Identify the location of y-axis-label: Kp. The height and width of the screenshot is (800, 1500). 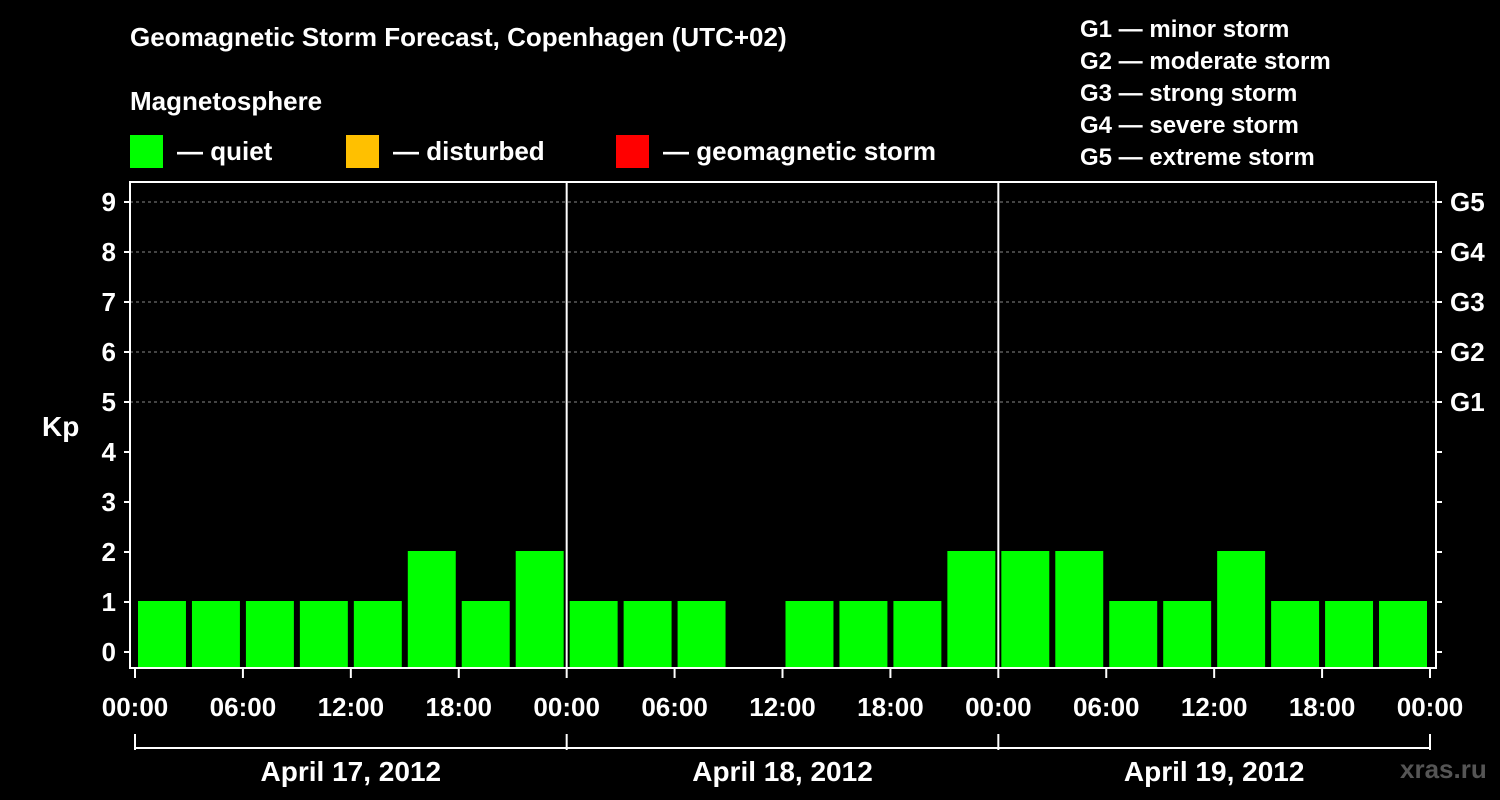
(60, 426).